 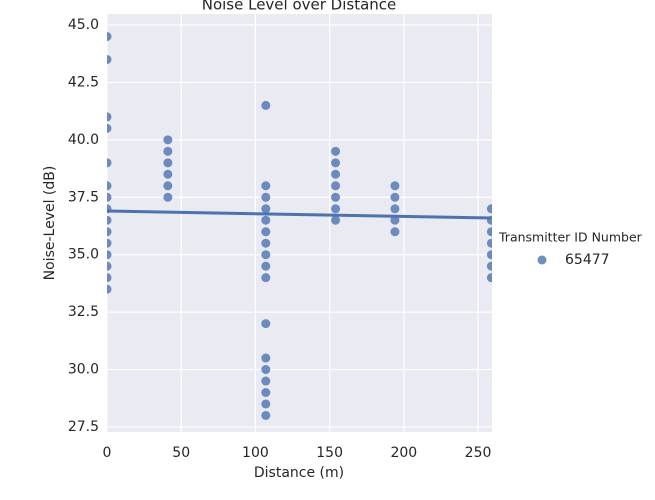 What do you see at coordinates (83, 82) in the screenshot?
I see `y-tick-label: 42.5` at bounding box center [83, 82].